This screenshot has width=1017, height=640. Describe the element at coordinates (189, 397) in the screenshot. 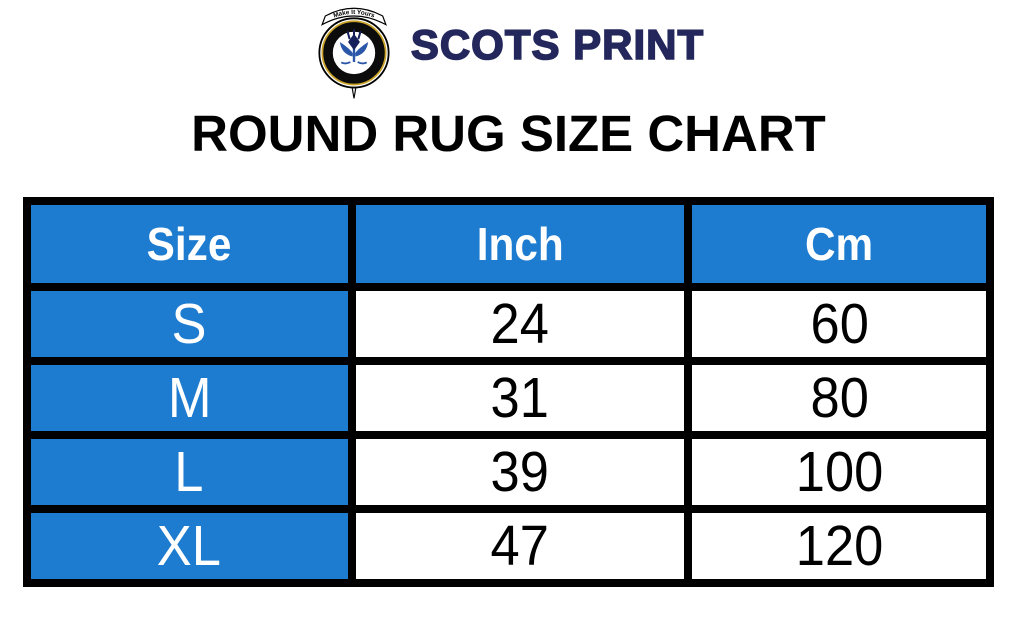

I see `size-cell: M` at that location.